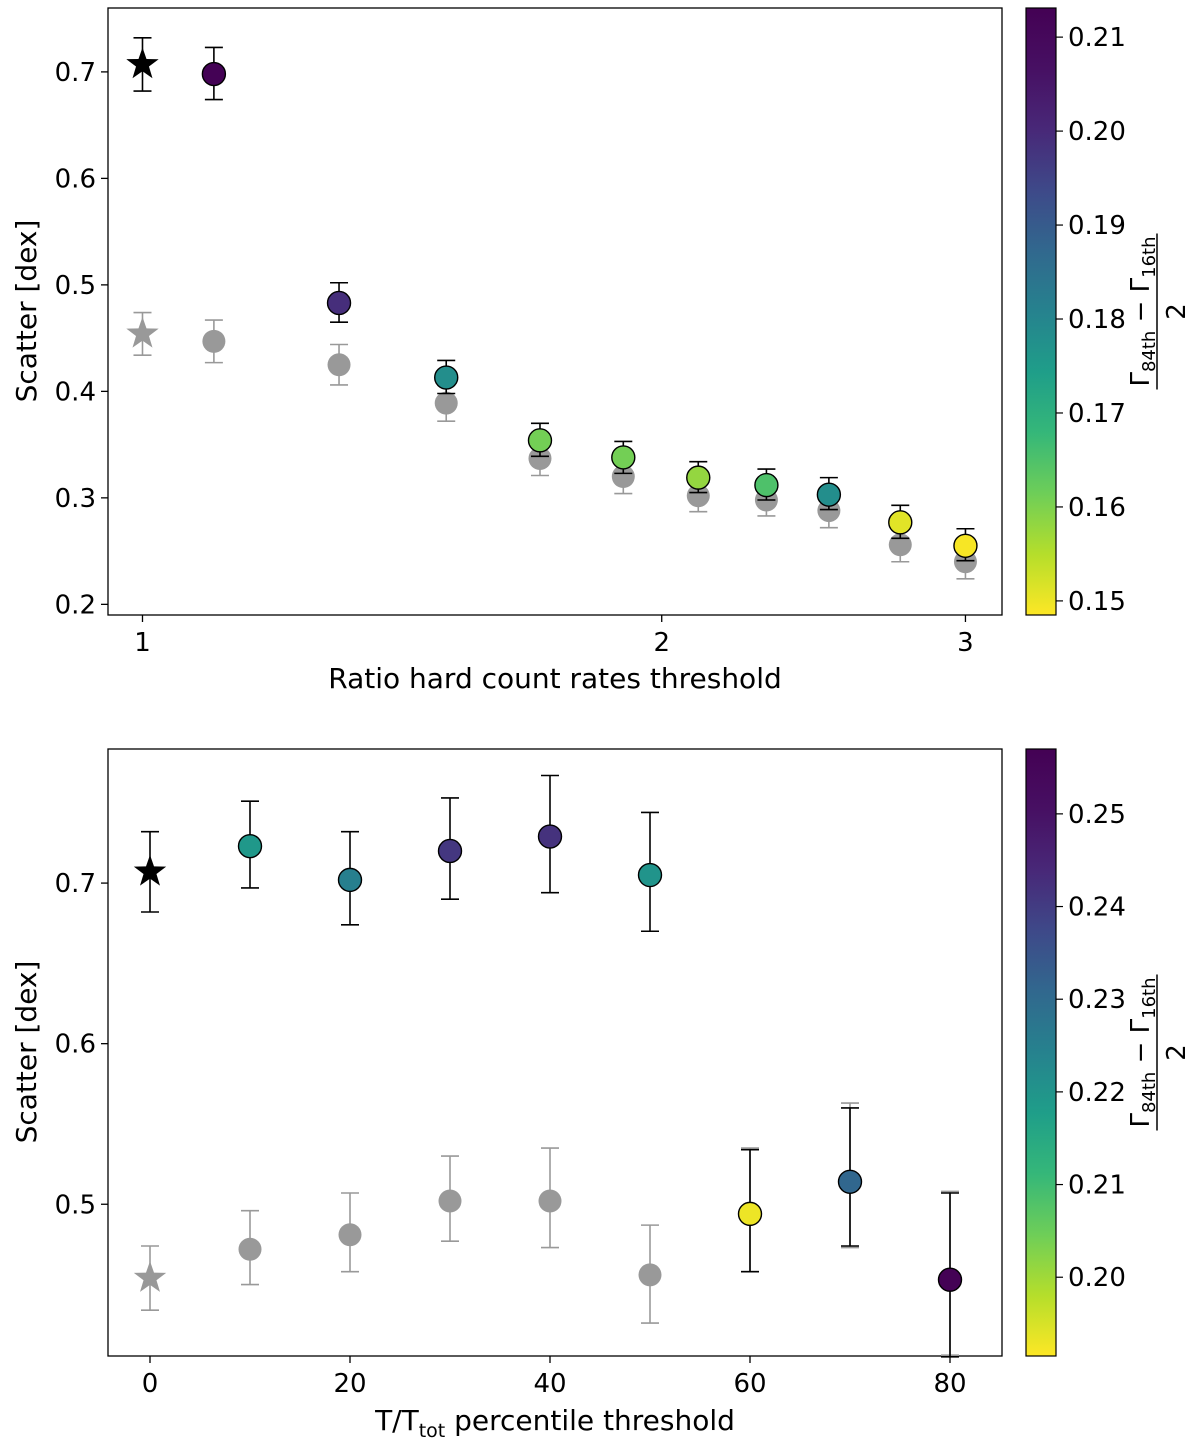 This screenshot has height=1448, width=1200. What do you see at coordinates (1097, 1000) in the screenshot?
I see `colorbar-tick-label-2-3: 0.23` at bounding box center [1097, 1000].